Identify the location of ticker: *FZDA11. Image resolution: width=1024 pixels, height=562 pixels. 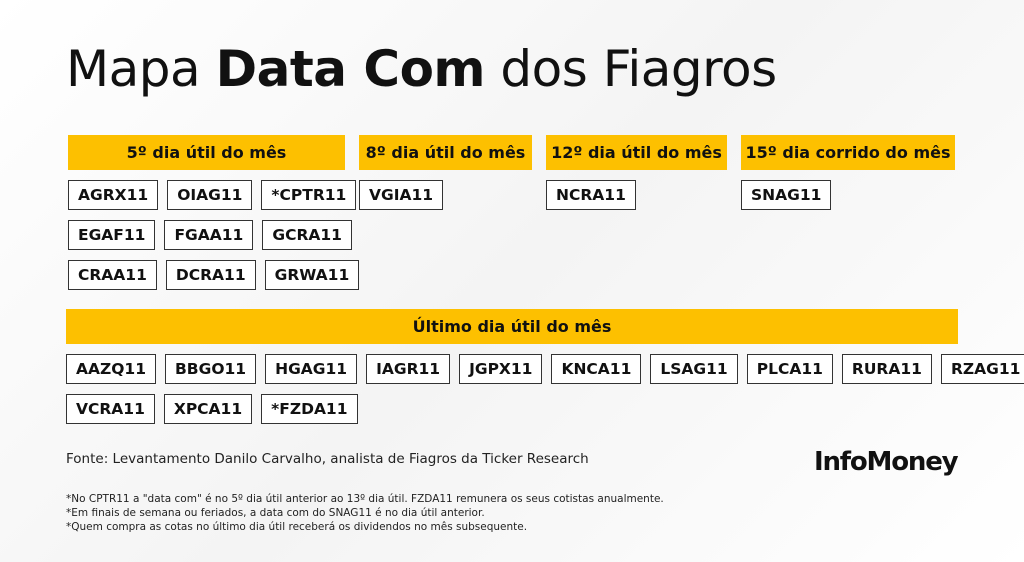
(309, 409).